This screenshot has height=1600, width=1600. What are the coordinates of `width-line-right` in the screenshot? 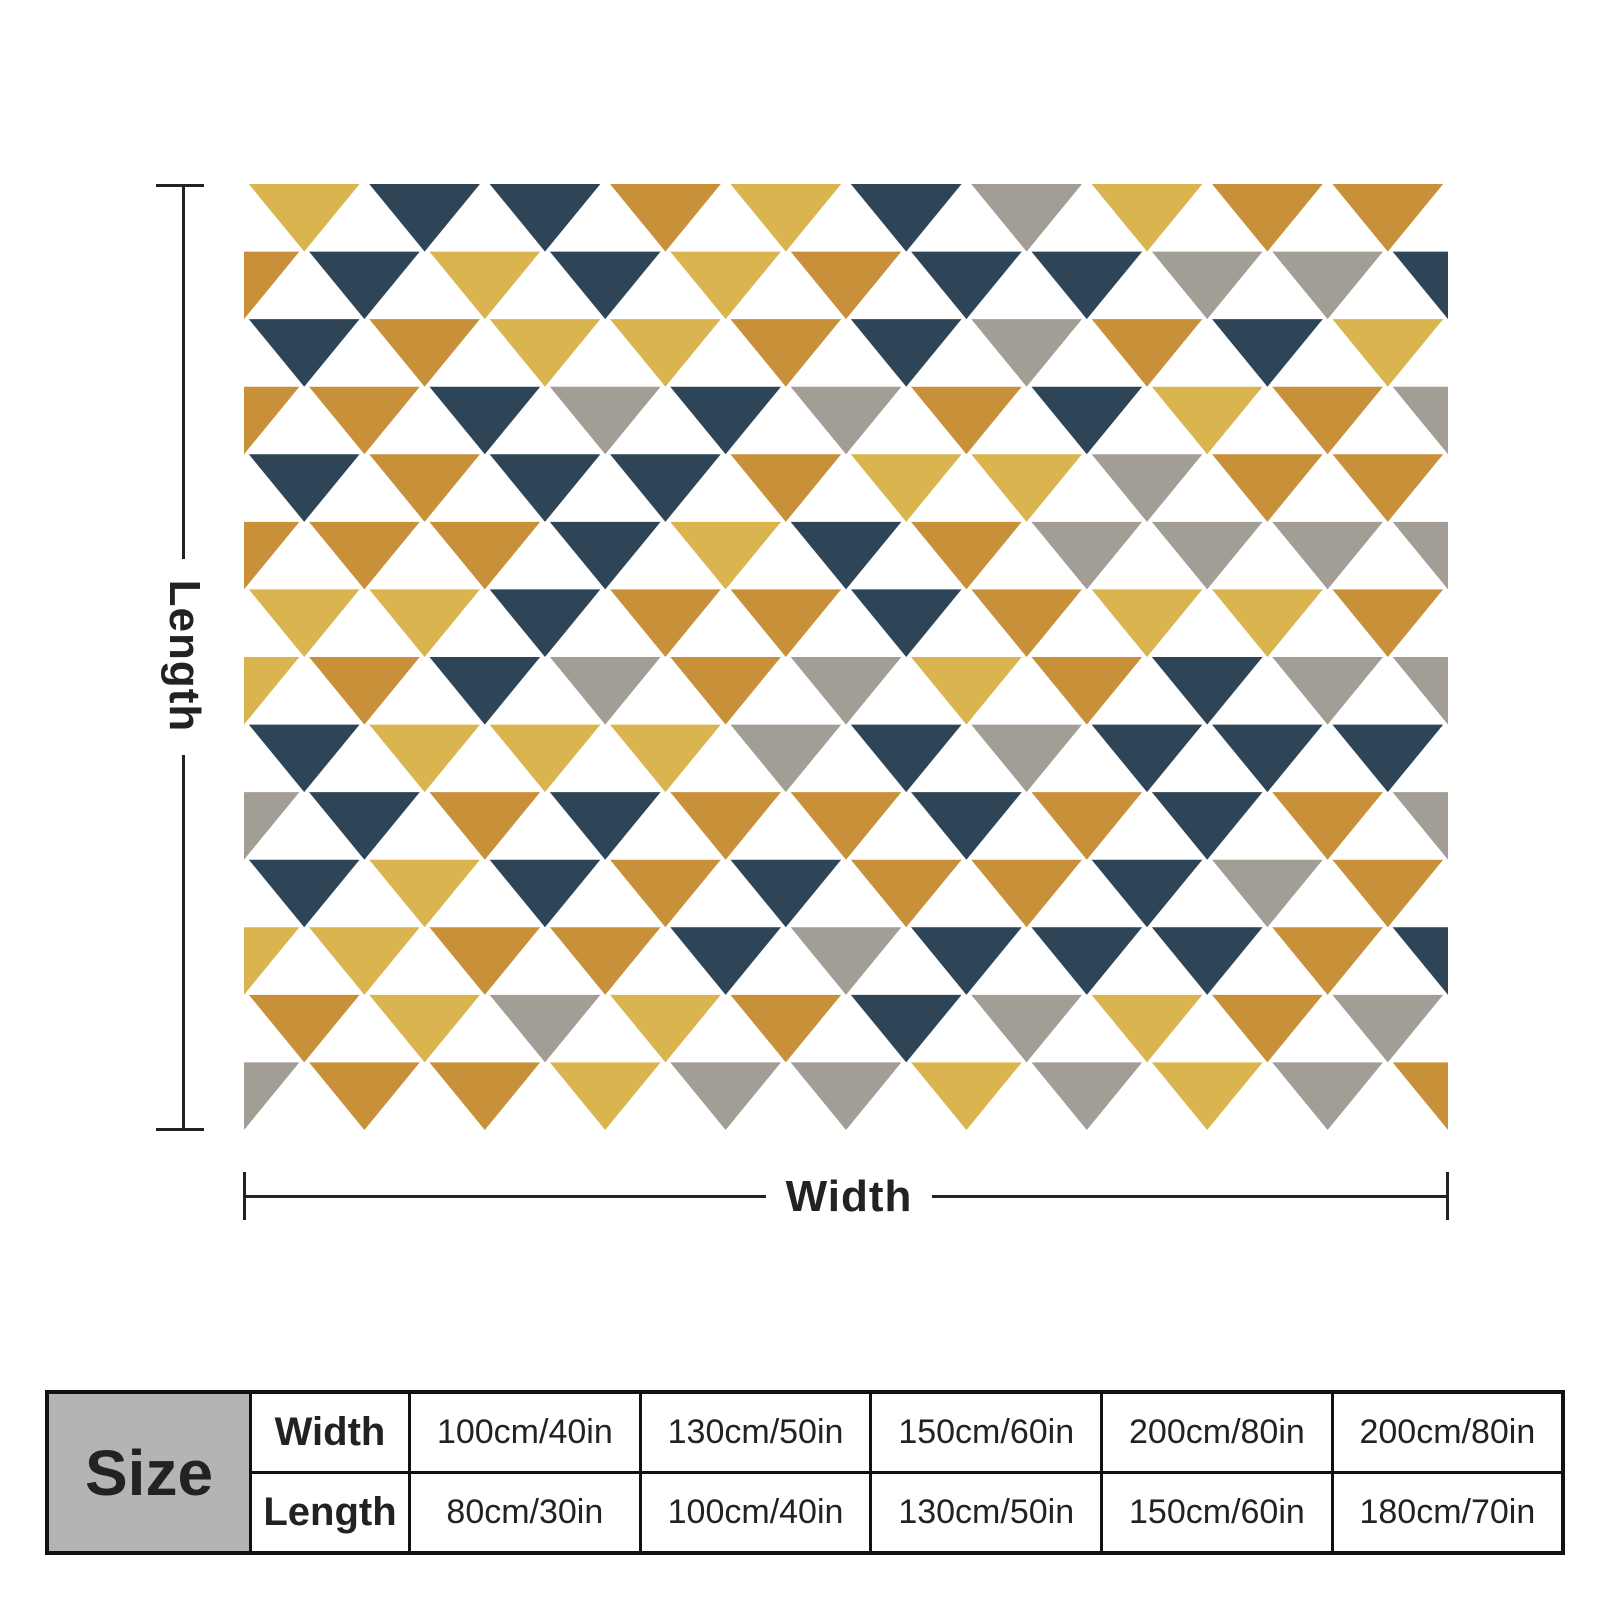 It's located at (1190, 1196).